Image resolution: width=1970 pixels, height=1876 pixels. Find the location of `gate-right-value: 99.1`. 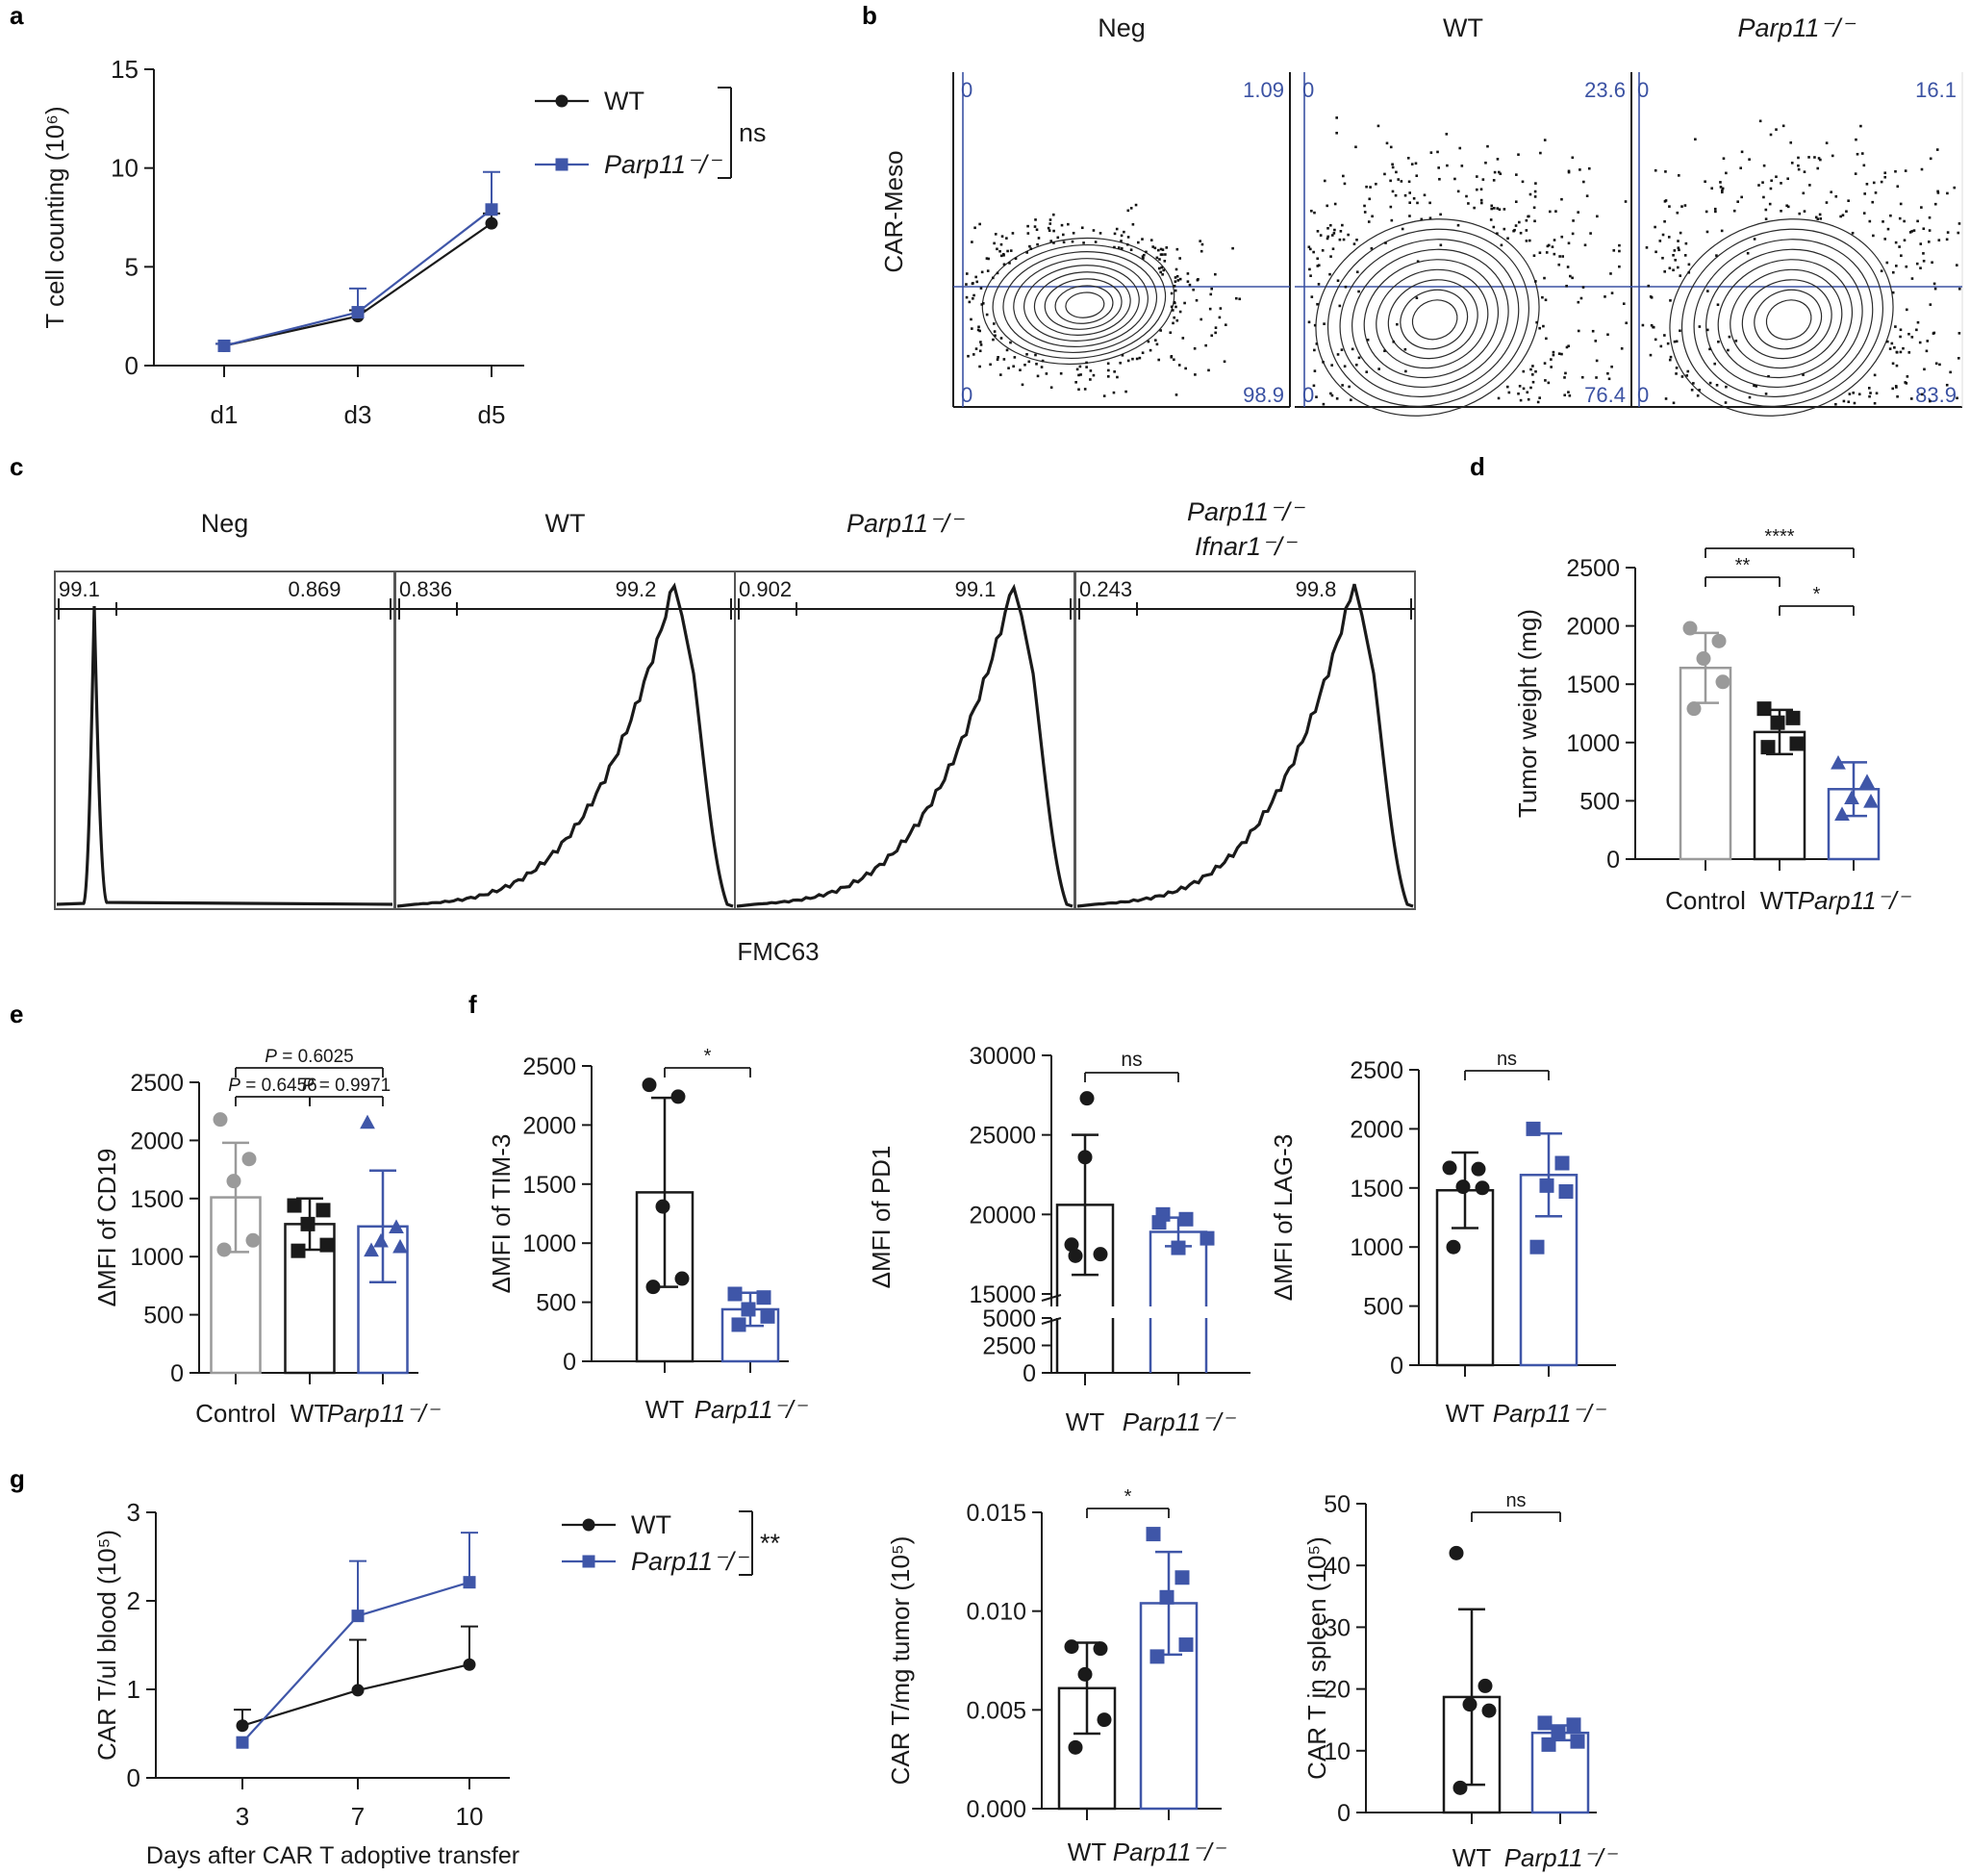

gate-right-value: 99.1 is located at coordinates (976, 589).